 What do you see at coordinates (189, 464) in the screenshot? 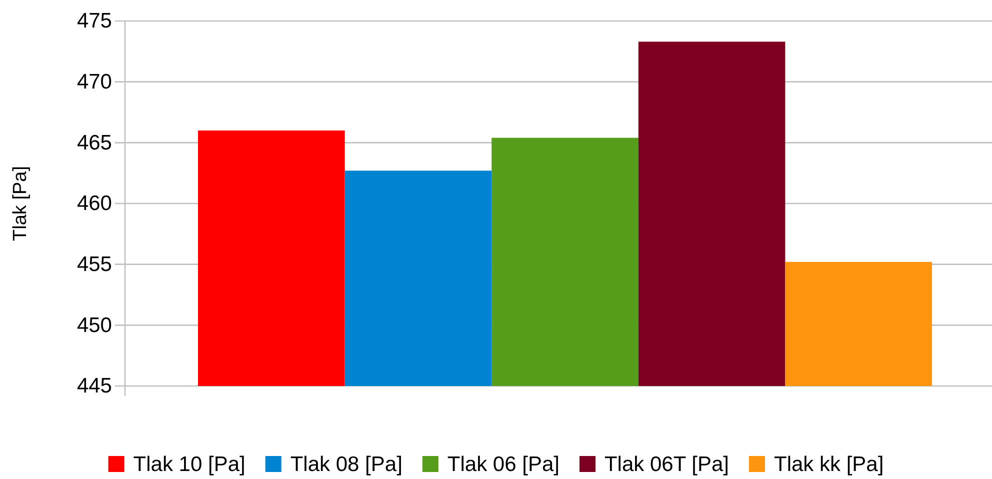
I see `legend-label: Tlak 10 [Pa]` at bounding box center [189, 464].